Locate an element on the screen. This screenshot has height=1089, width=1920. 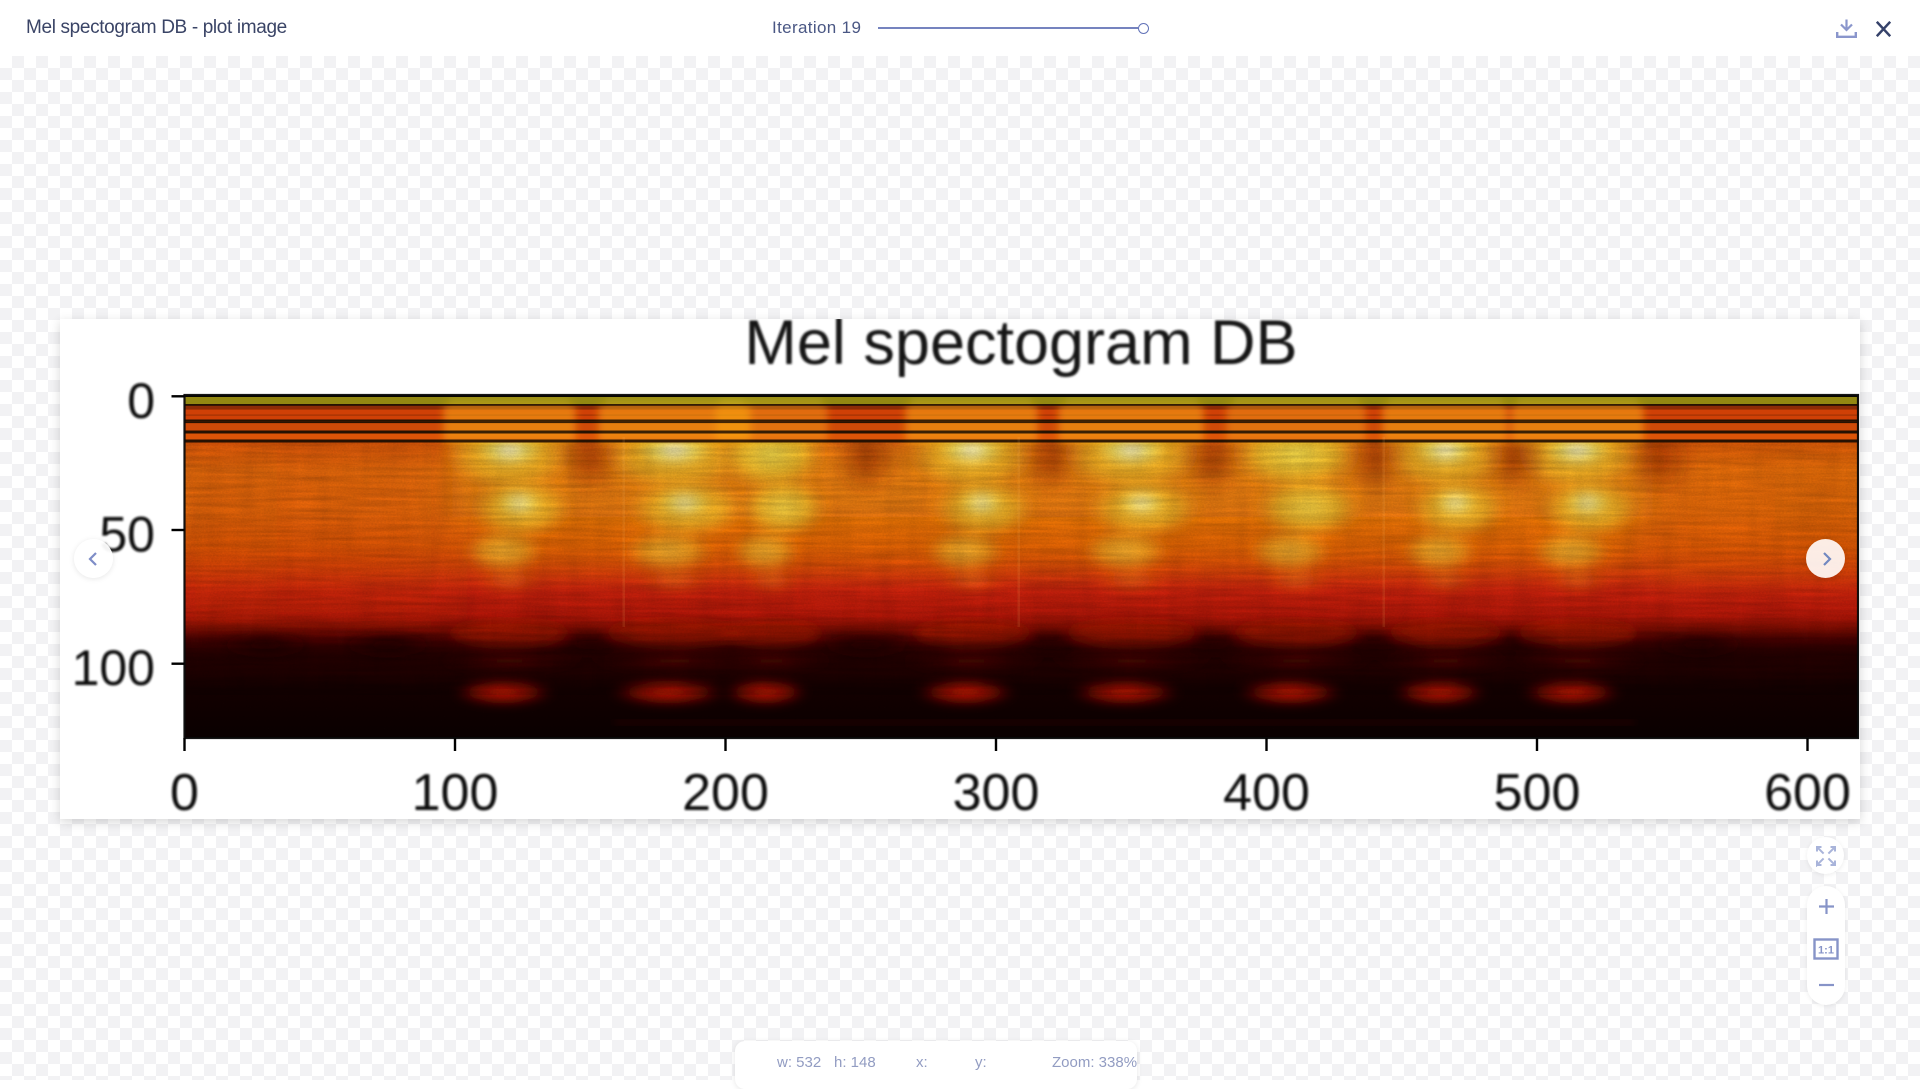
svg-text: 400 is located at coordinates (1266, 791).